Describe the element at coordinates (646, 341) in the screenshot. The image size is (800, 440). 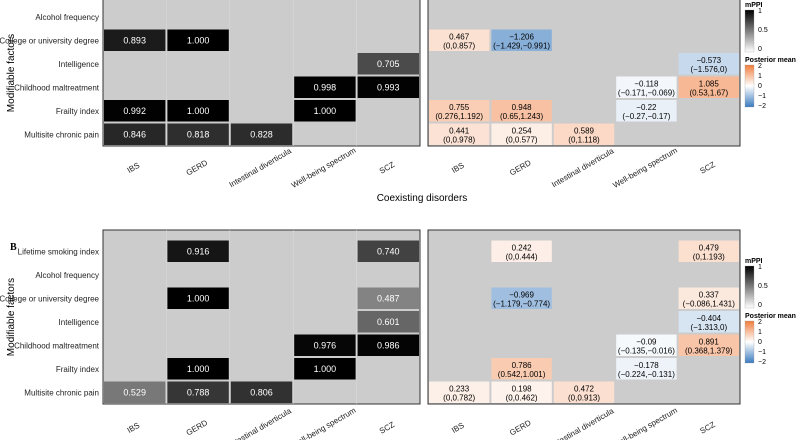
I see `posterior-mean-label: −0.09` at that location.